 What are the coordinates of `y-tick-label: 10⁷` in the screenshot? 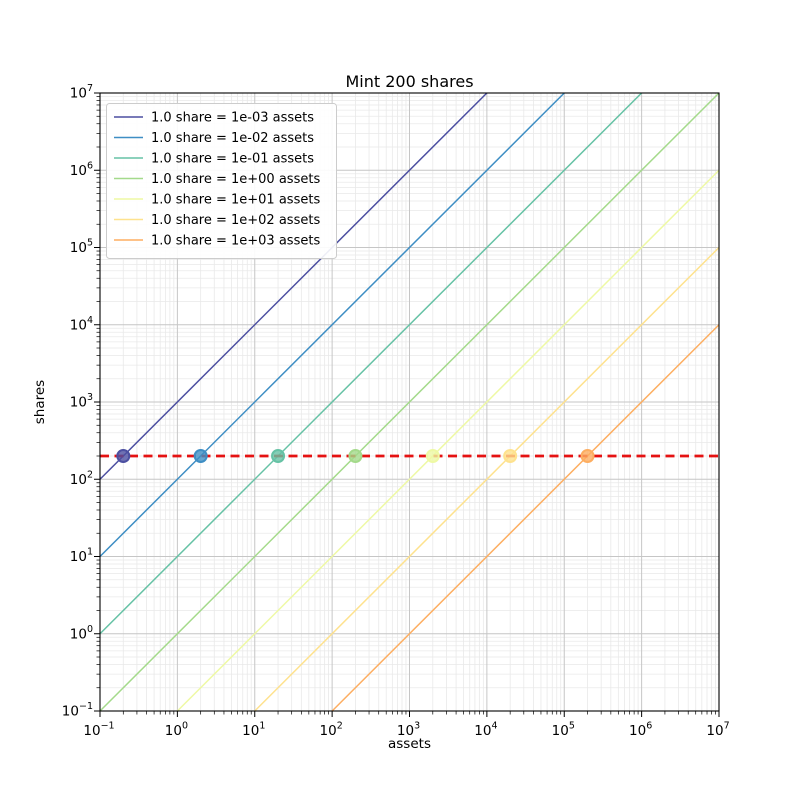 It's located at (81, 92).